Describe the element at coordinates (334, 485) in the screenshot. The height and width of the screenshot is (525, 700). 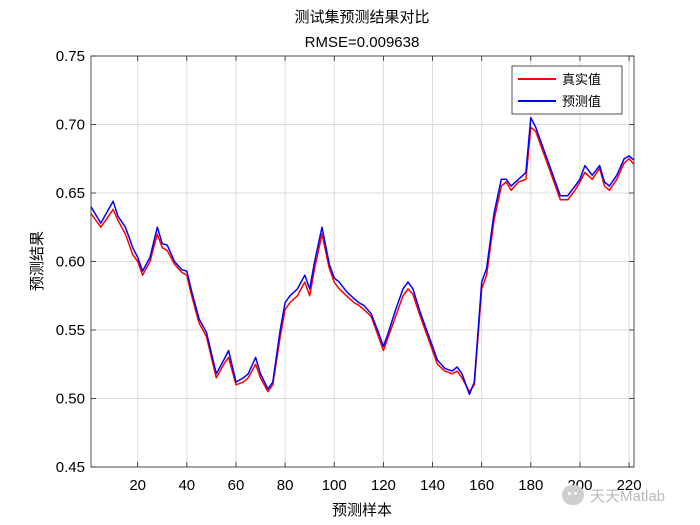
I see `x-tick-label: 100` at that location.